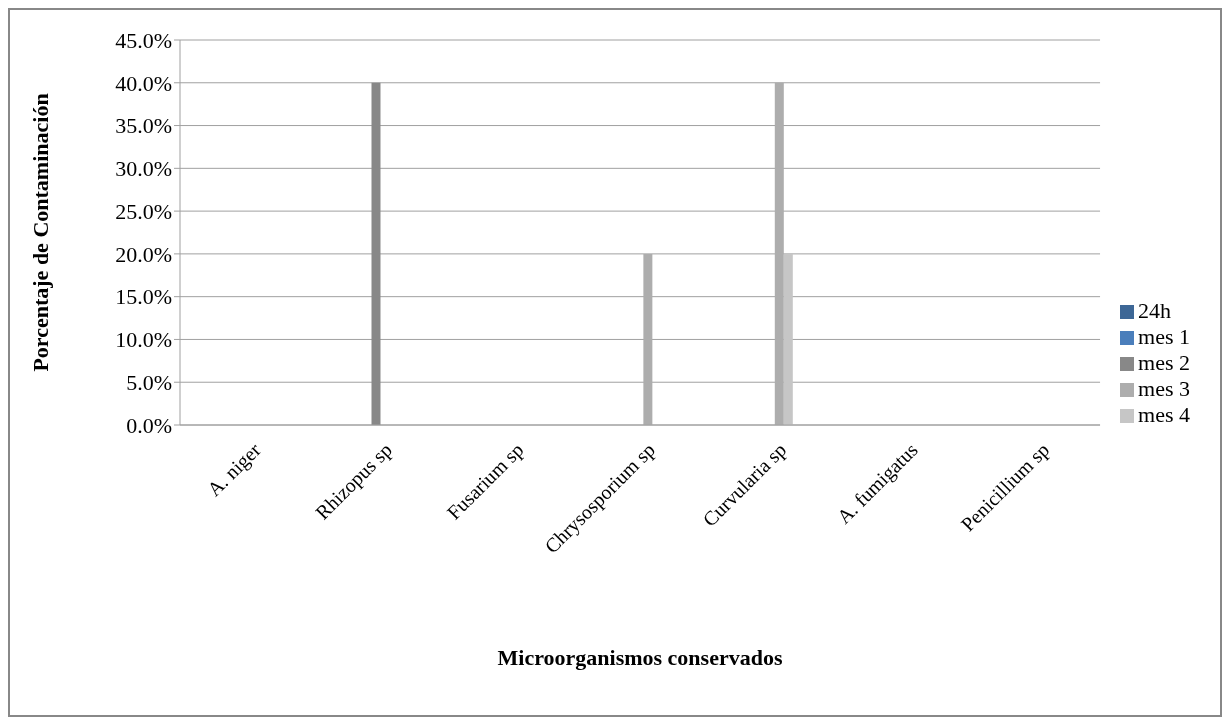 Image resolution: width=1230 pixels, height=725 pixels. I want to click on y-tick-label: 40.0%, so click(143, 83).